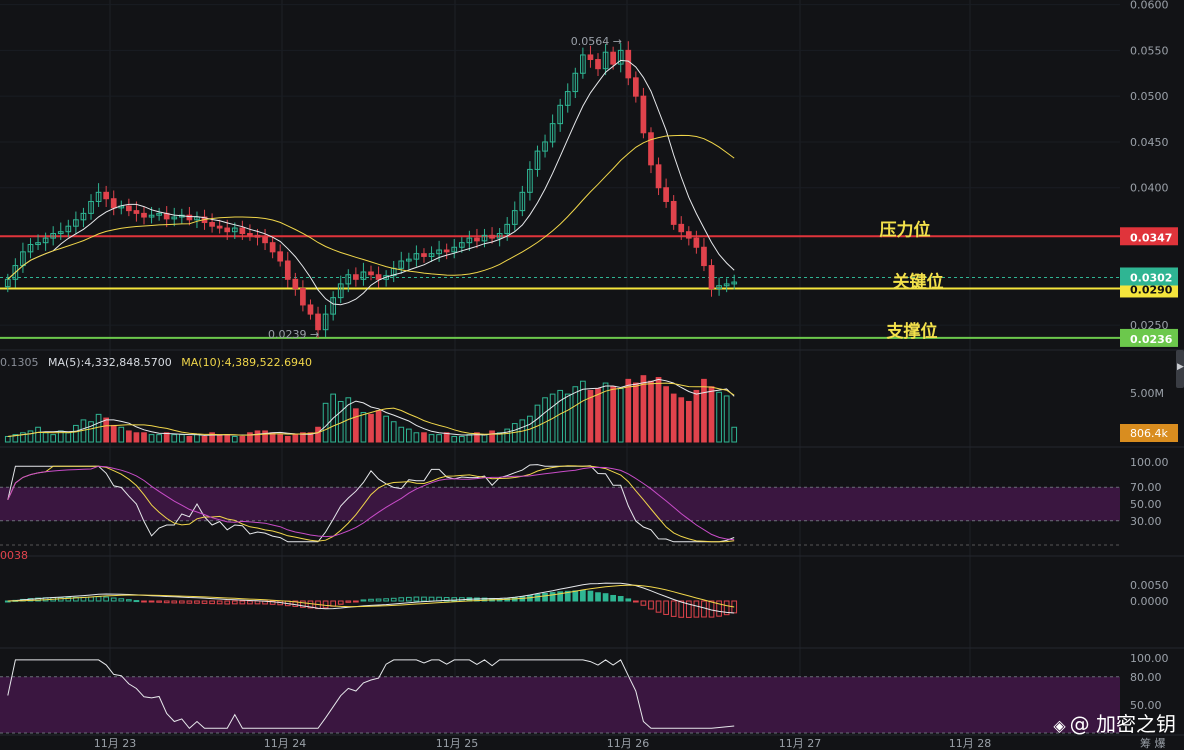 Image resolution: width=1184 pixels, height=750 pixels. Describe the element at coordinates (371, 207) in the screenshot. I see `ma-long-line` at that location.